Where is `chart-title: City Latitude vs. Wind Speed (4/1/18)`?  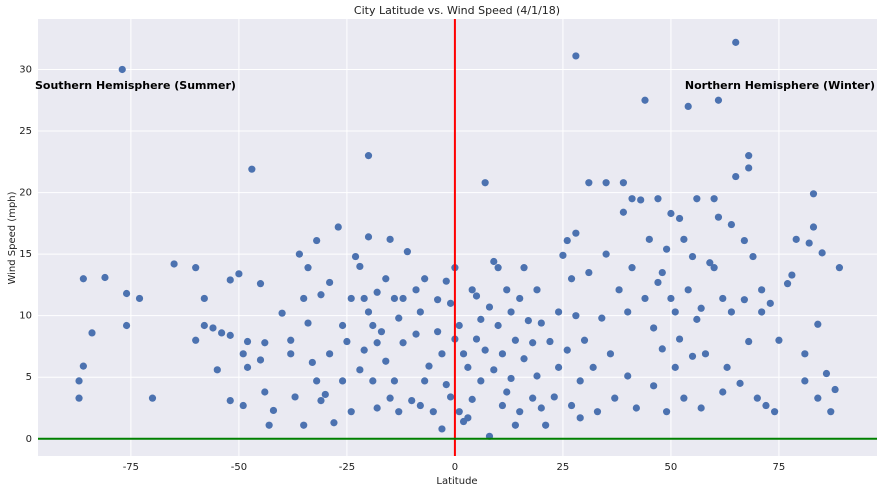 chart-title: City Latitude vs. Wind Speed (4/1/18) is located at coordinates (457, 10).